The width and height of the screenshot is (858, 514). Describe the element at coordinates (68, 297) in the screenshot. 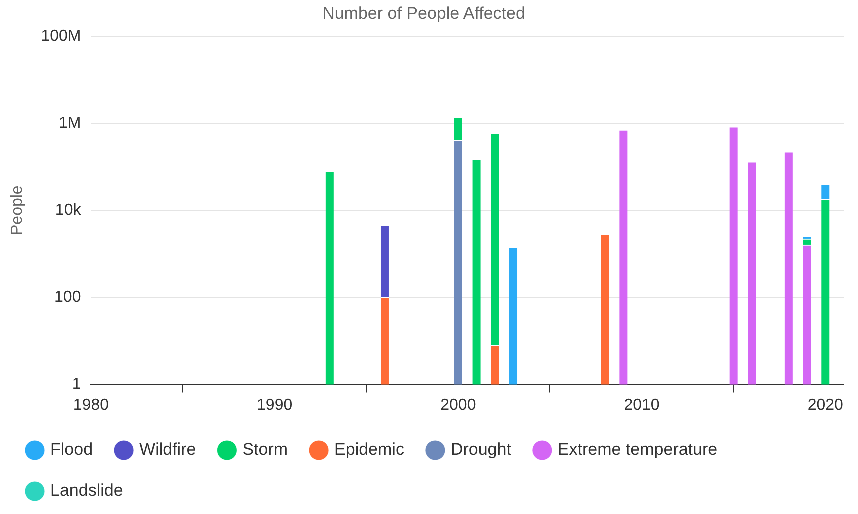

I see `y-tick-label: 100` at that location.